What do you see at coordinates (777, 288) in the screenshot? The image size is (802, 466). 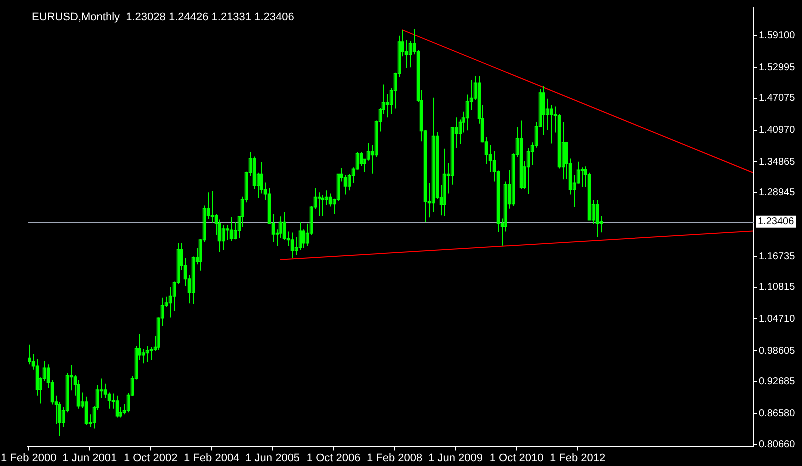 I see `y-tick-label: 1.10815` at bounding box center [777, 288].